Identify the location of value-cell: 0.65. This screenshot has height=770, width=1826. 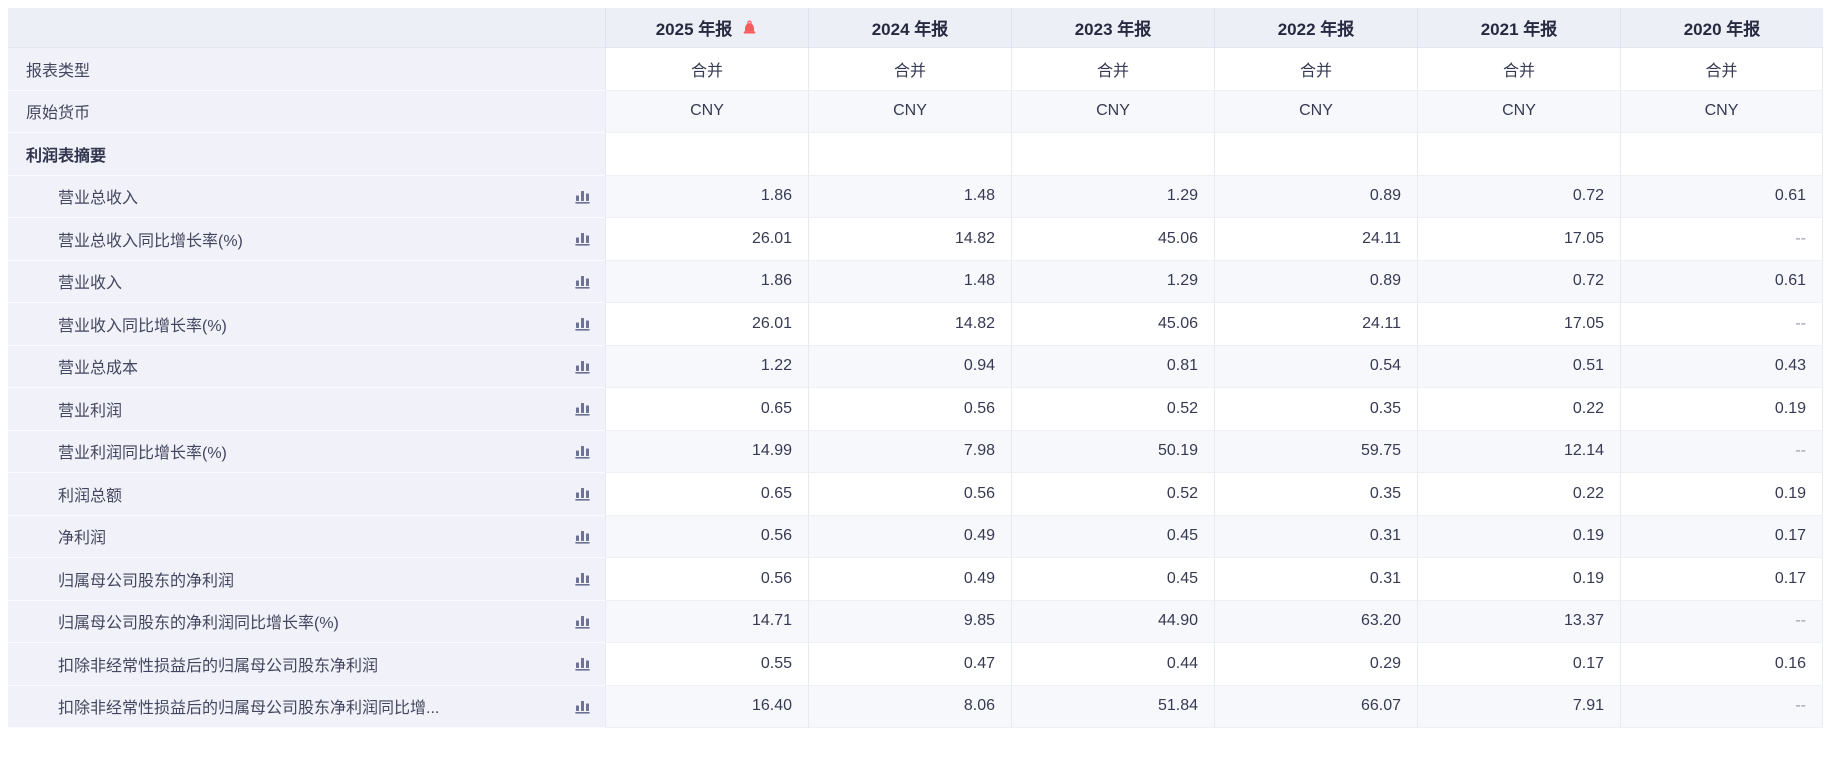
(706, 494).